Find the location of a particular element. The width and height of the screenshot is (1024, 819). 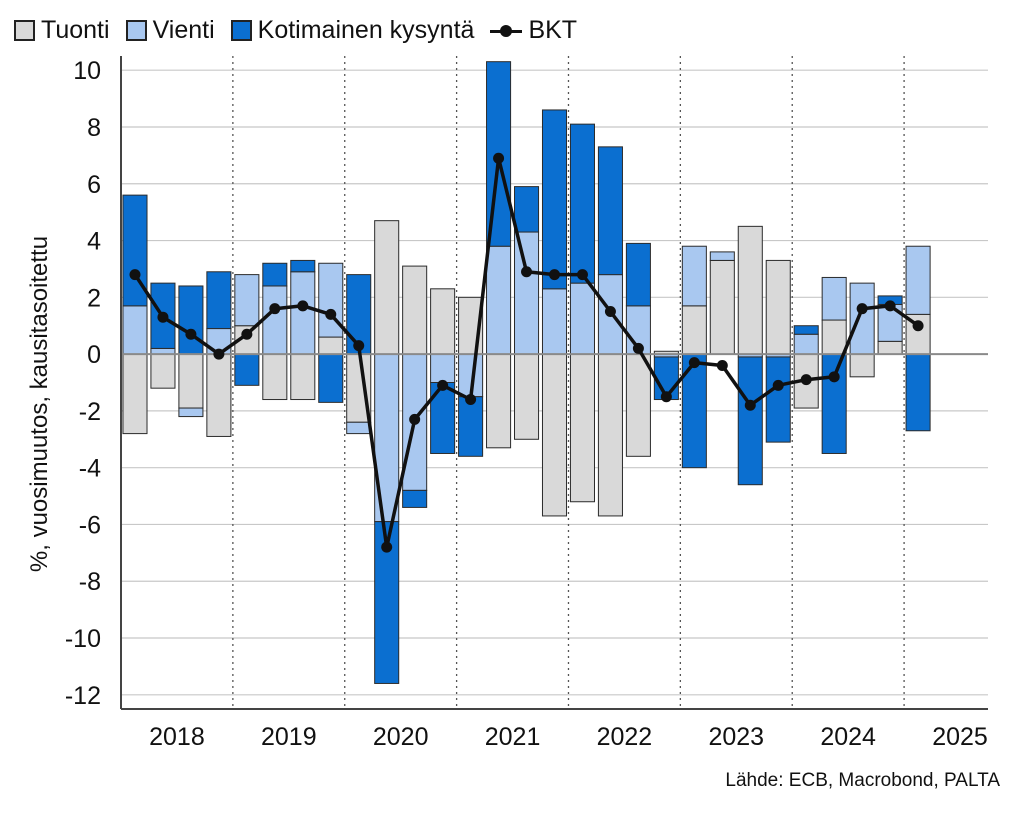

legend-item-vienti: Vienti is located at coordinates (170, 30).